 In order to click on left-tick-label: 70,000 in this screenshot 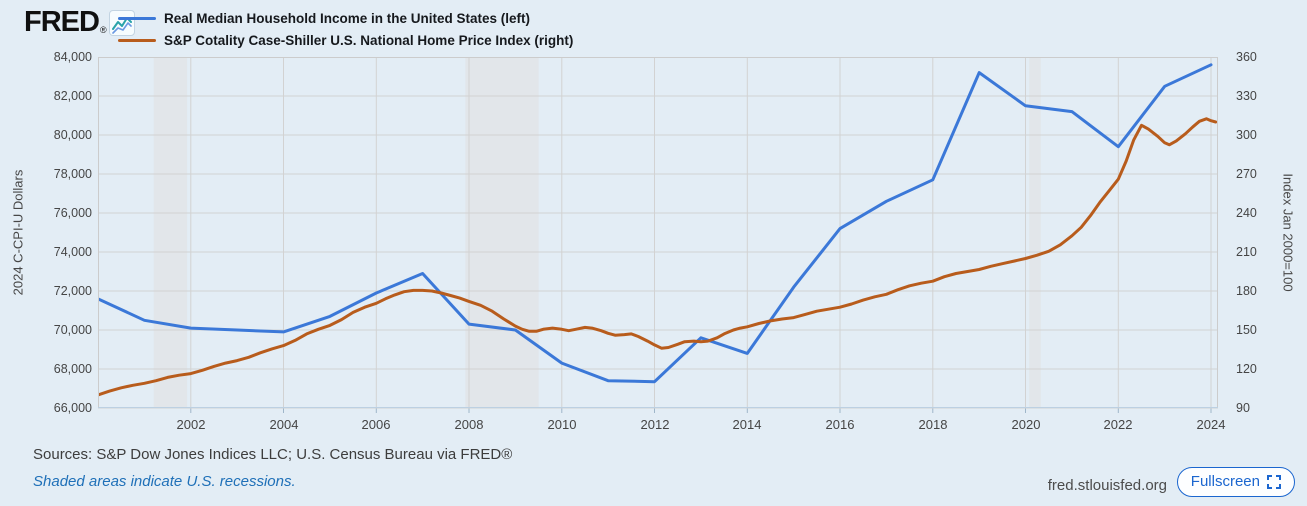, I will do `click(72, 330)`.